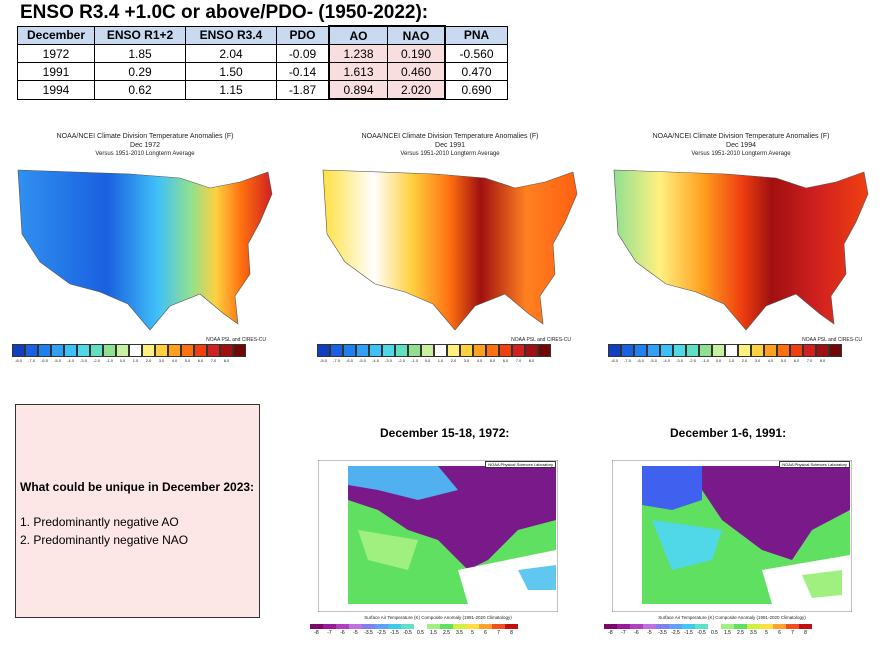 Image resolution: width=885 pixels, height=646 pixels. Describe the element at coordinates (498, 633) in the screenshot. I see `colorbar-tick-label: 7` at that location.